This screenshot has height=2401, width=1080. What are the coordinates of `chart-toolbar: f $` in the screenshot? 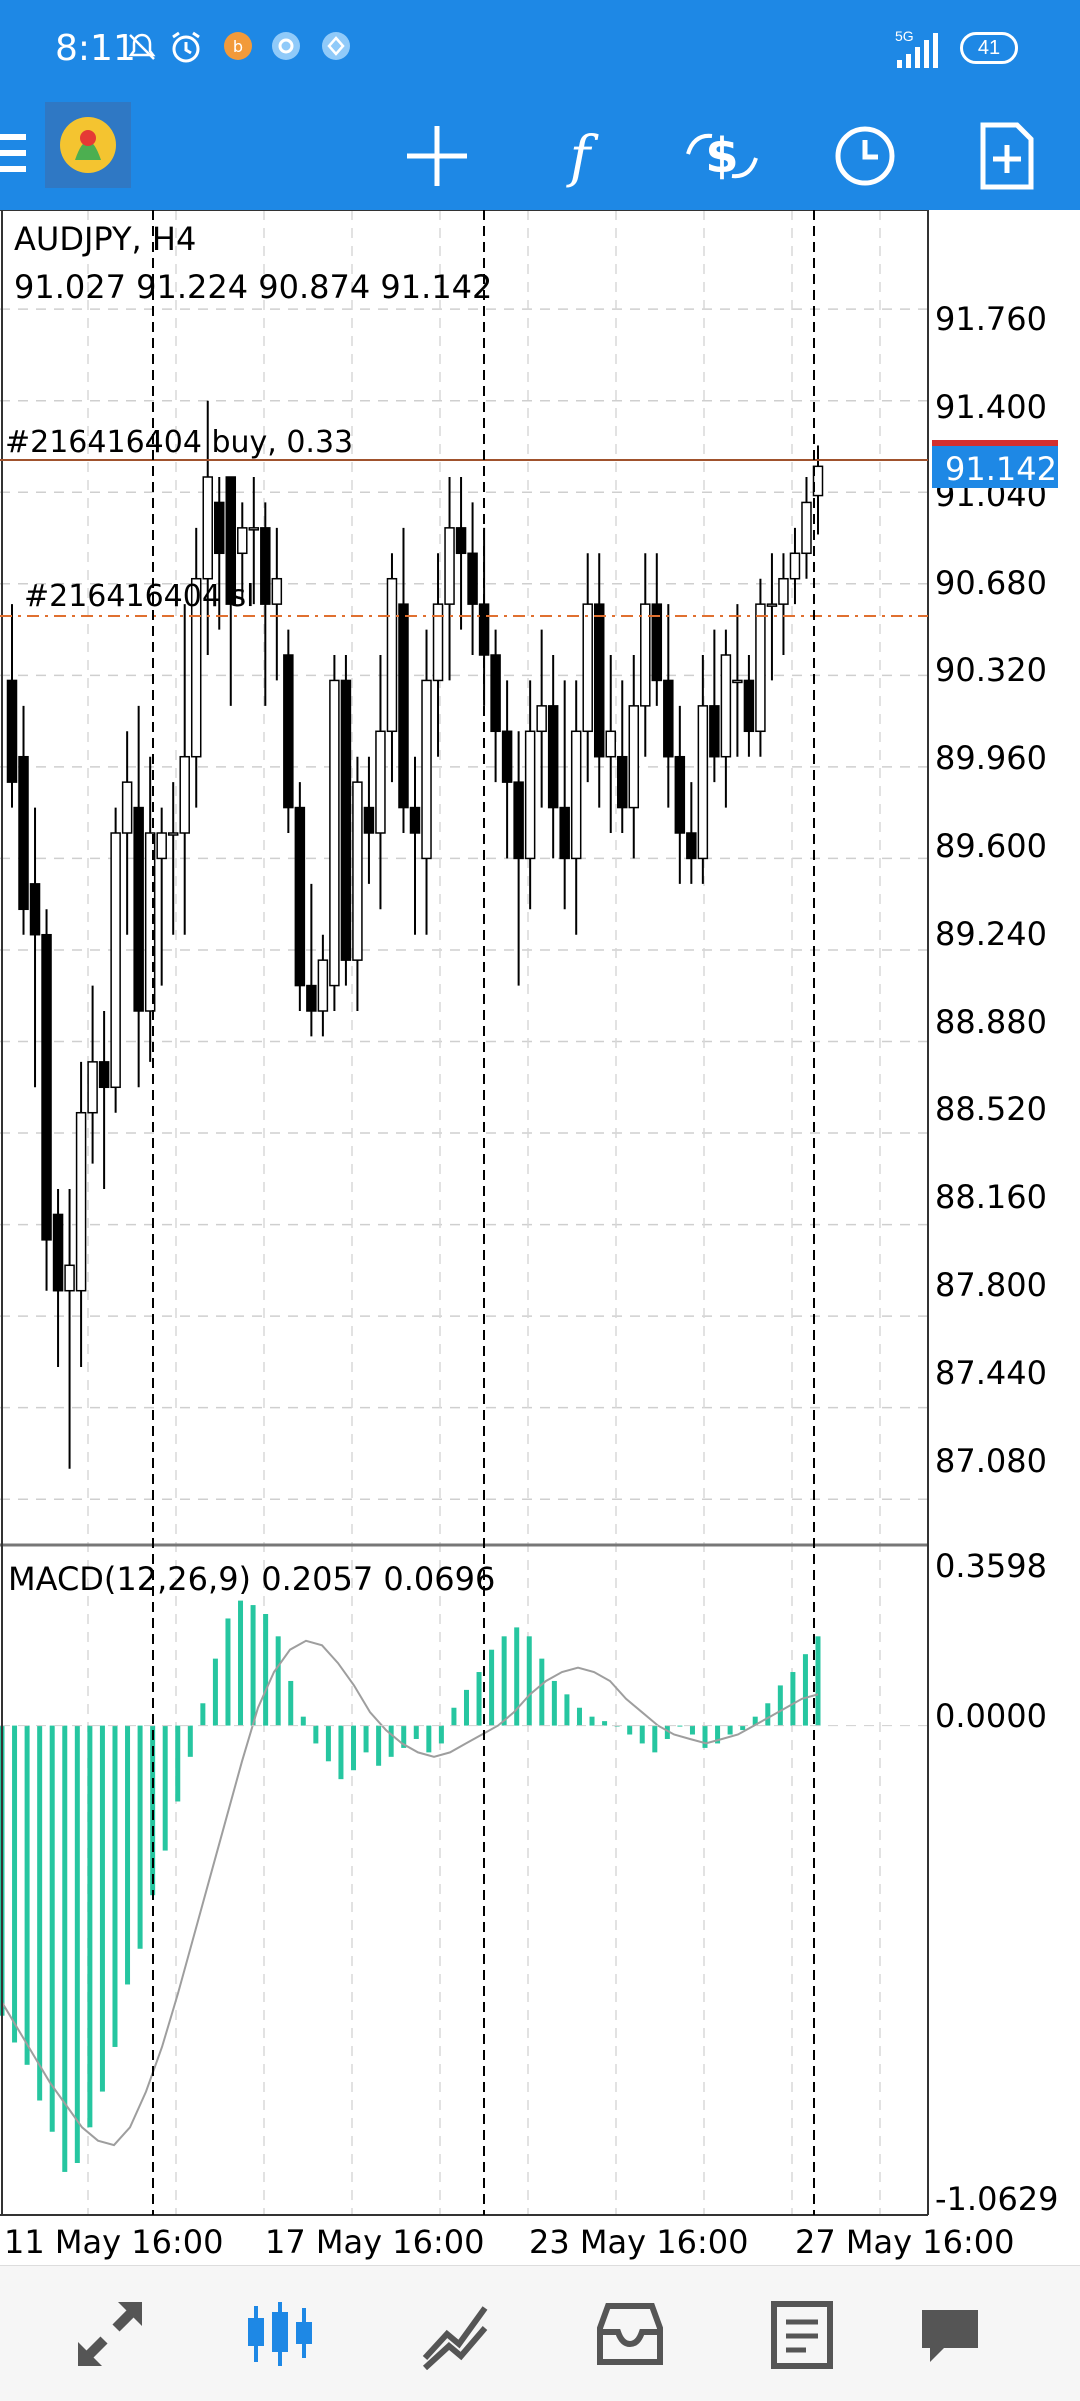 It's located at (540, 155).